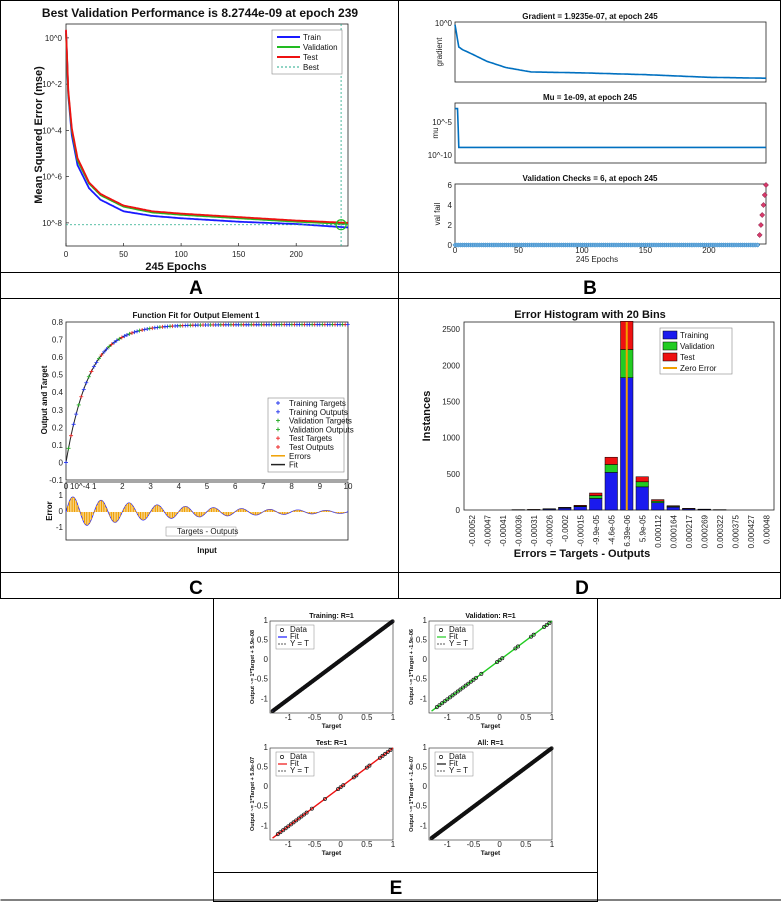 The image size is (782, 903). I want to click on fit-xtick-label: 2, so click(122, 486).